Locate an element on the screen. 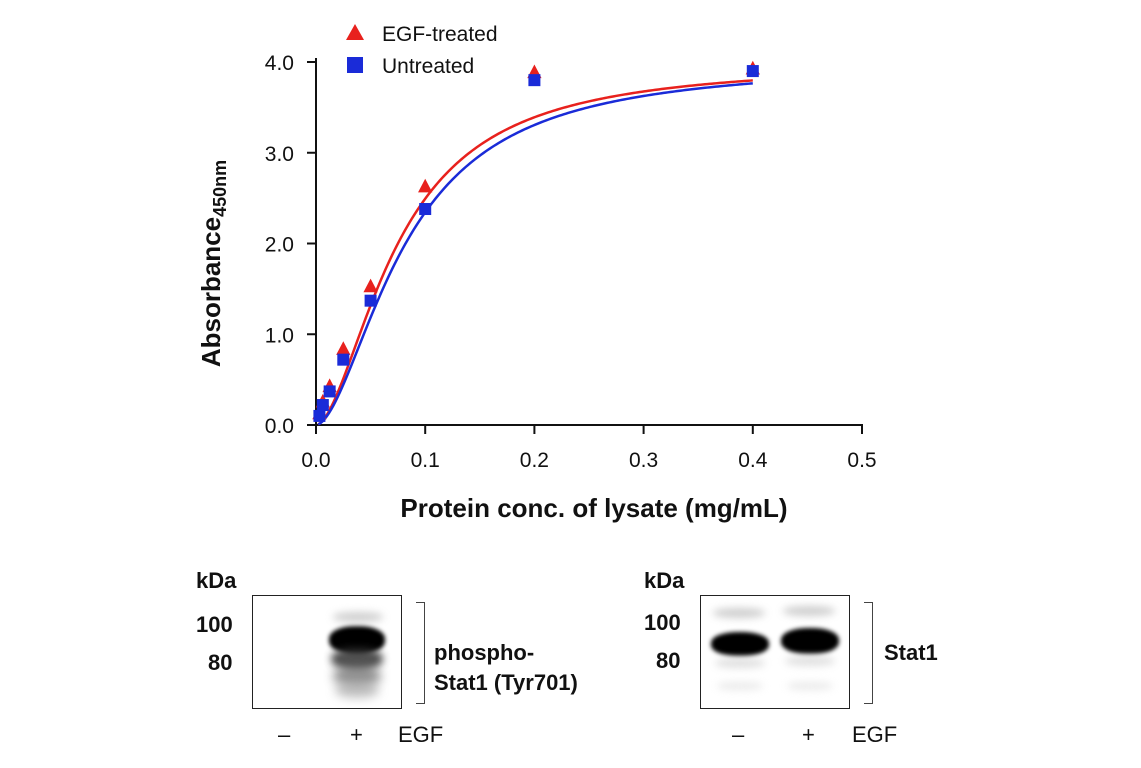 The width and height of the screenshot is (1141, 768). band-main-left is located at coordinates (740, 644).